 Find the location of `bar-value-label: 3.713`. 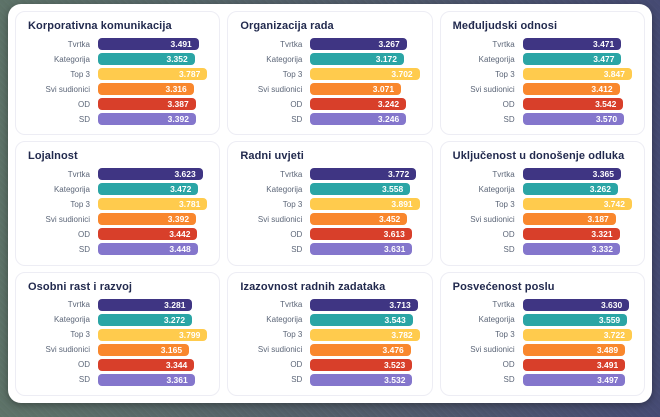

bar-value-label: 3.713 is located at coordinates (400, 304).